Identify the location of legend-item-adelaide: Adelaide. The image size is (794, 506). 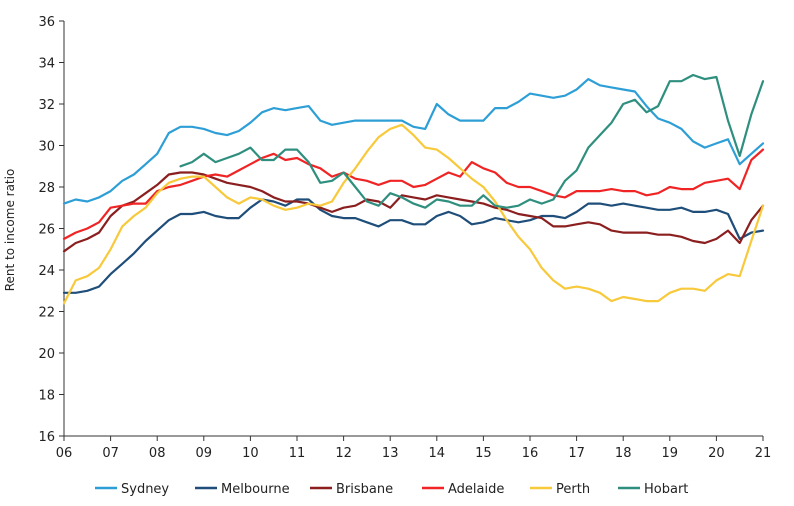
(463, 489).